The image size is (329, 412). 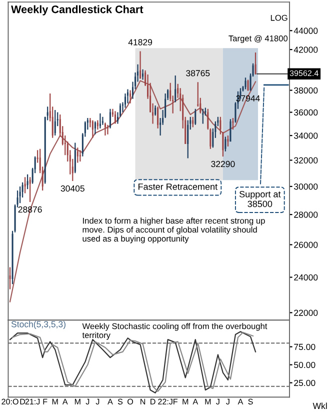 What do you see at coordinates (258, 39) in the screenshot?
I see `annotation: Target @ 41800` at bounding box center [258, 39].